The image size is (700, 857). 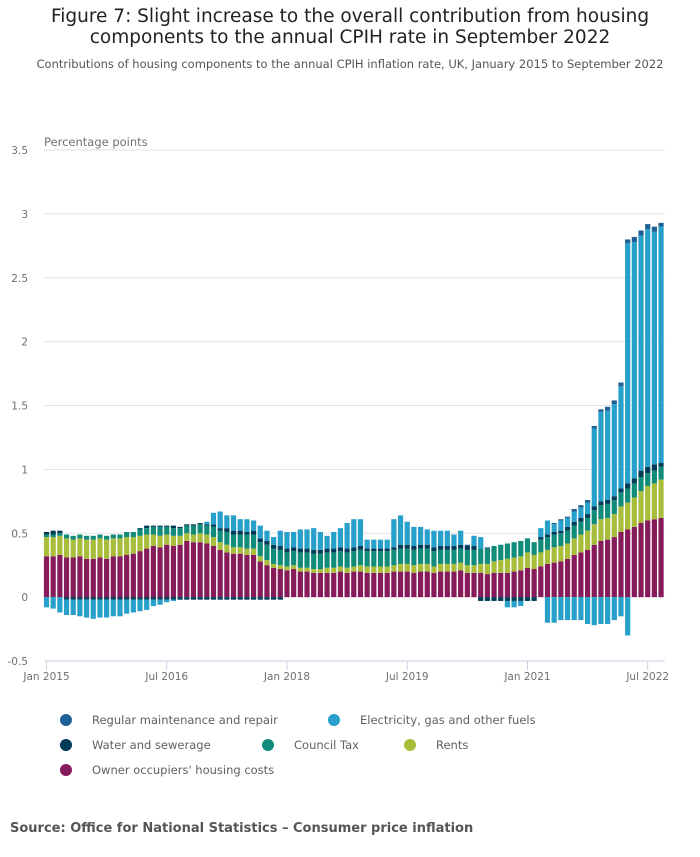 What do you see at coordinates (436, 745) in the screenshot?
I see `legend-item-rents: Rents` at bounding box center [436, 745].